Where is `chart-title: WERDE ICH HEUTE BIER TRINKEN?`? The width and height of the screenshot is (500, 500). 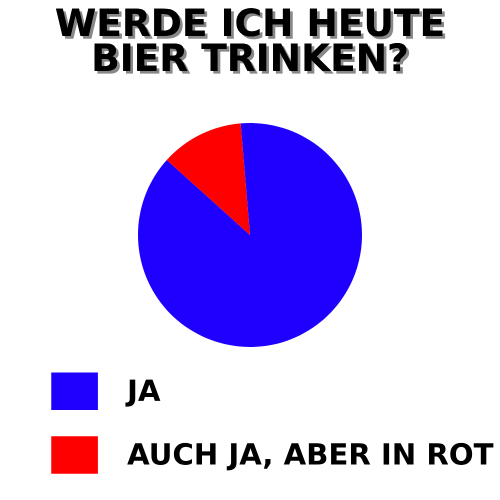 chart-title: WERDE ICH HEUTE BIER TRINKEN? is located at coordinates (251, 41).